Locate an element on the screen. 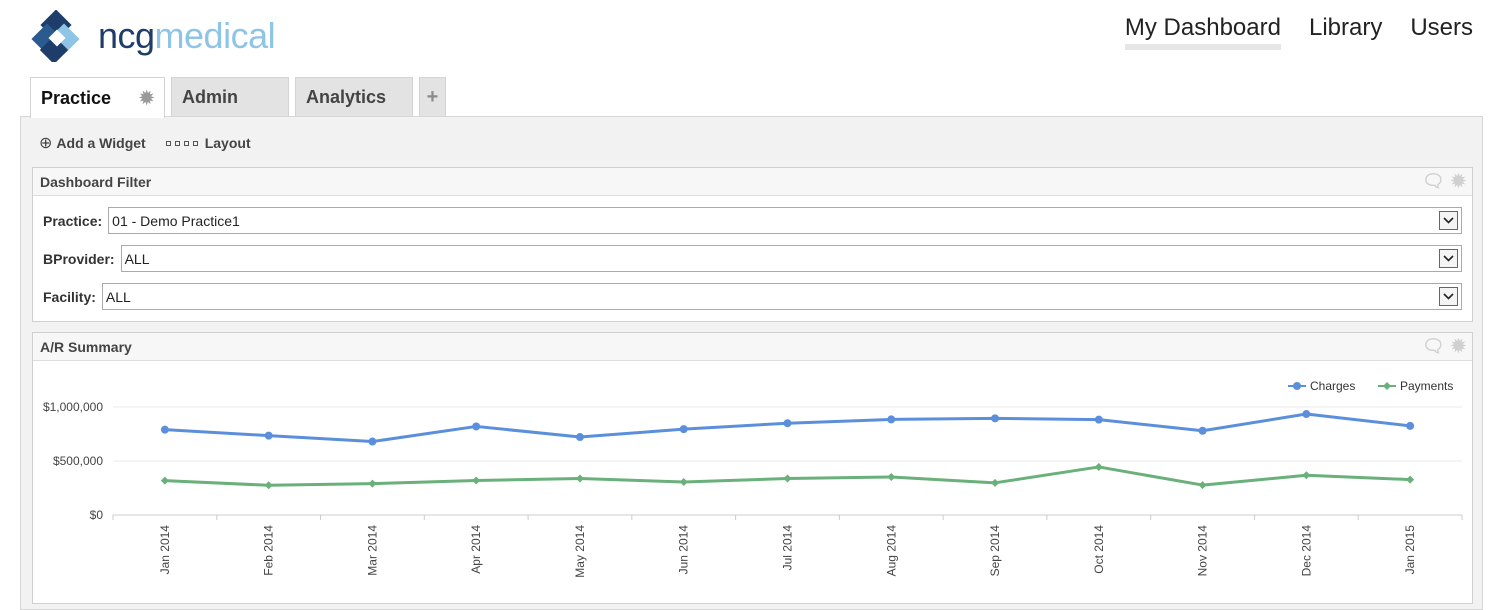 The height and width of the screenshot is (610, 1505). tab-analytics: Analytics is located at coordinates (354, 97).